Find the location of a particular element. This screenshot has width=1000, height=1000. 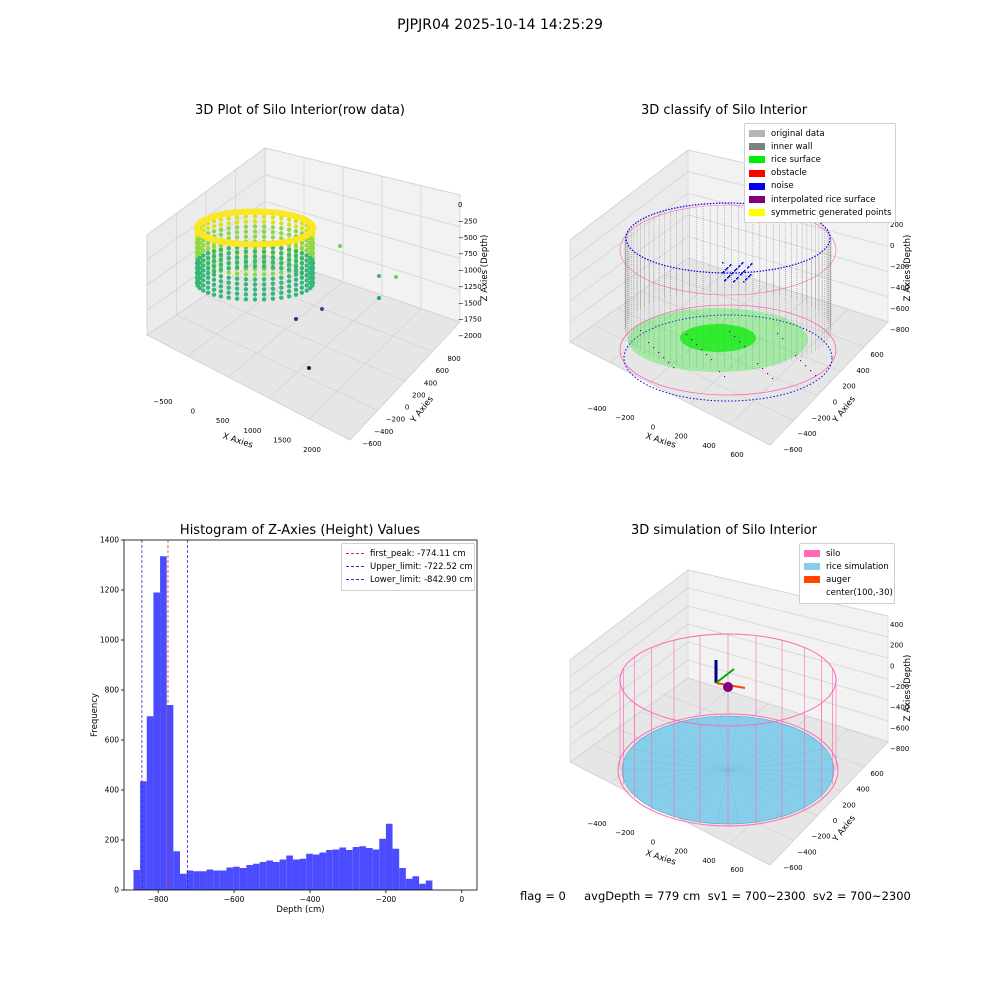

raw-y-tick-label: −600 is located at coordinates (371, 444).